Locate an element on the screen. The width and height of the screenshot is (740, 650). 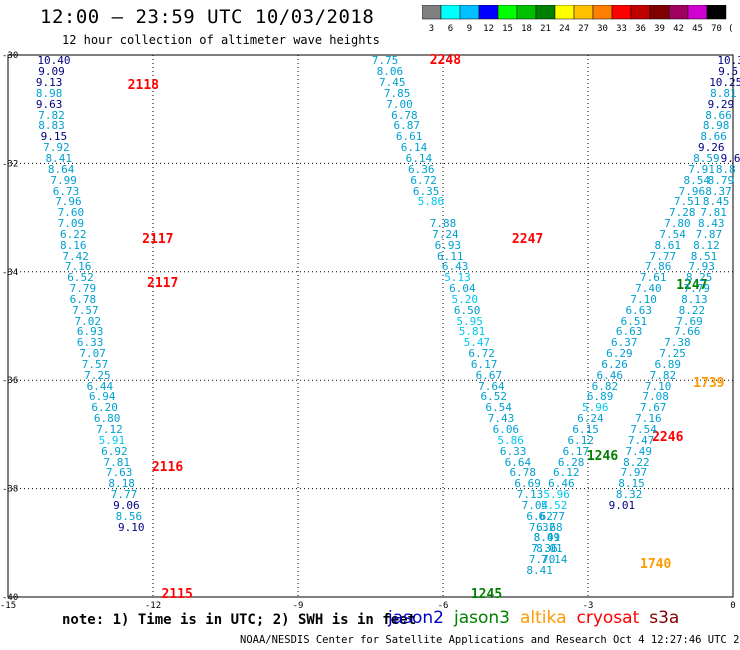
swh-value-label: 7.28 is located at coordinates (682, 213).